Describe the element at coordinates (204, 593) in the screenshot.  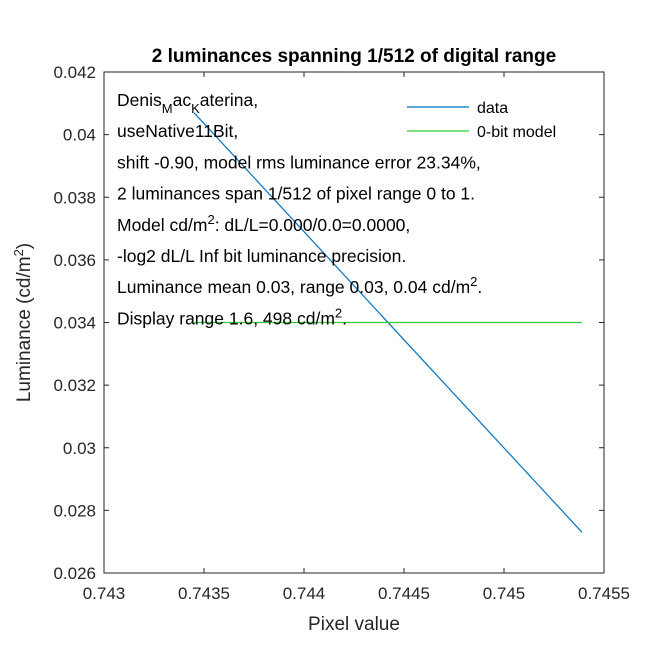
I see `x-tick-label: 0.7435` at that location.